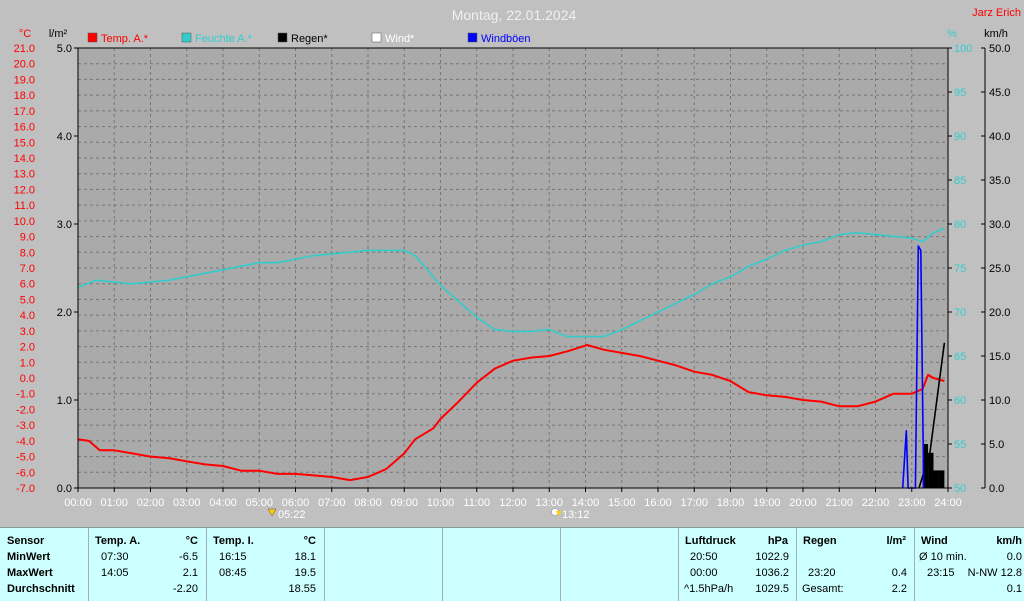 The width and height of the screenshot is (1024, 601). I want to click on legend-label: Feuchte A.*, so click(224, 39).